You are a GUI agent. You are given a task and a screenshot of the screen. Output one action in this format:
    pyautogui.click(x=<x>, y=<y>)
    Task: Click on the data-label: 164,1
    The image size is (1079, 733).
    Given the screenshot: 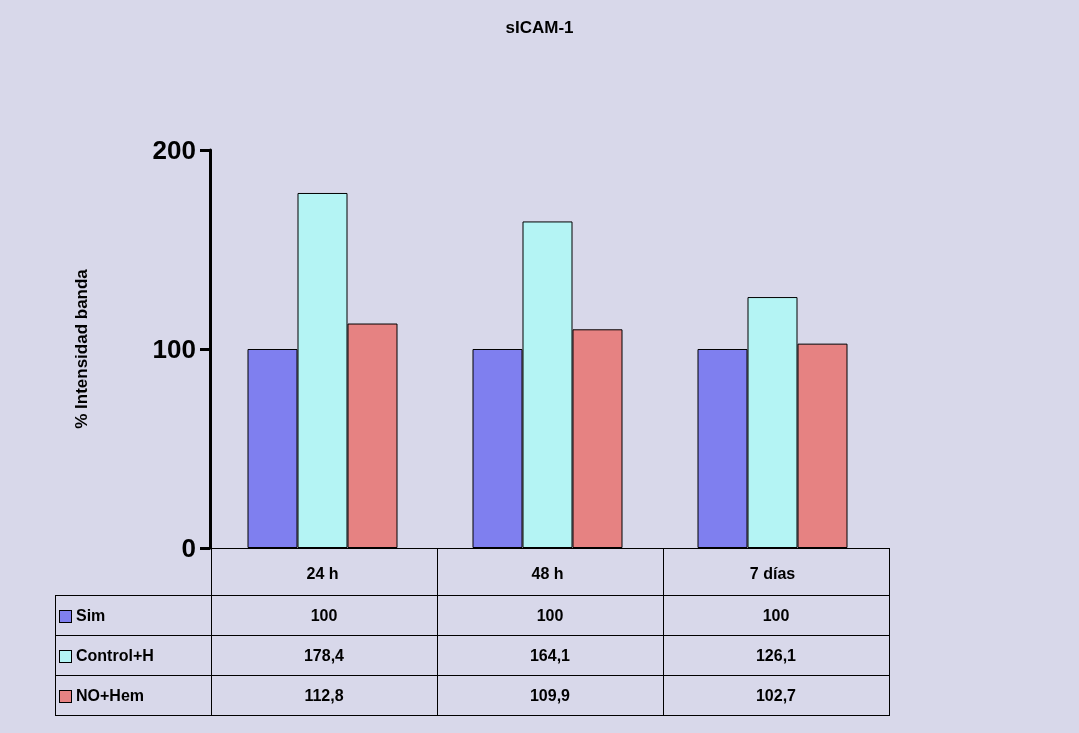 What is the action you would take?
    pyautogui.click(x=550, y=655)
    